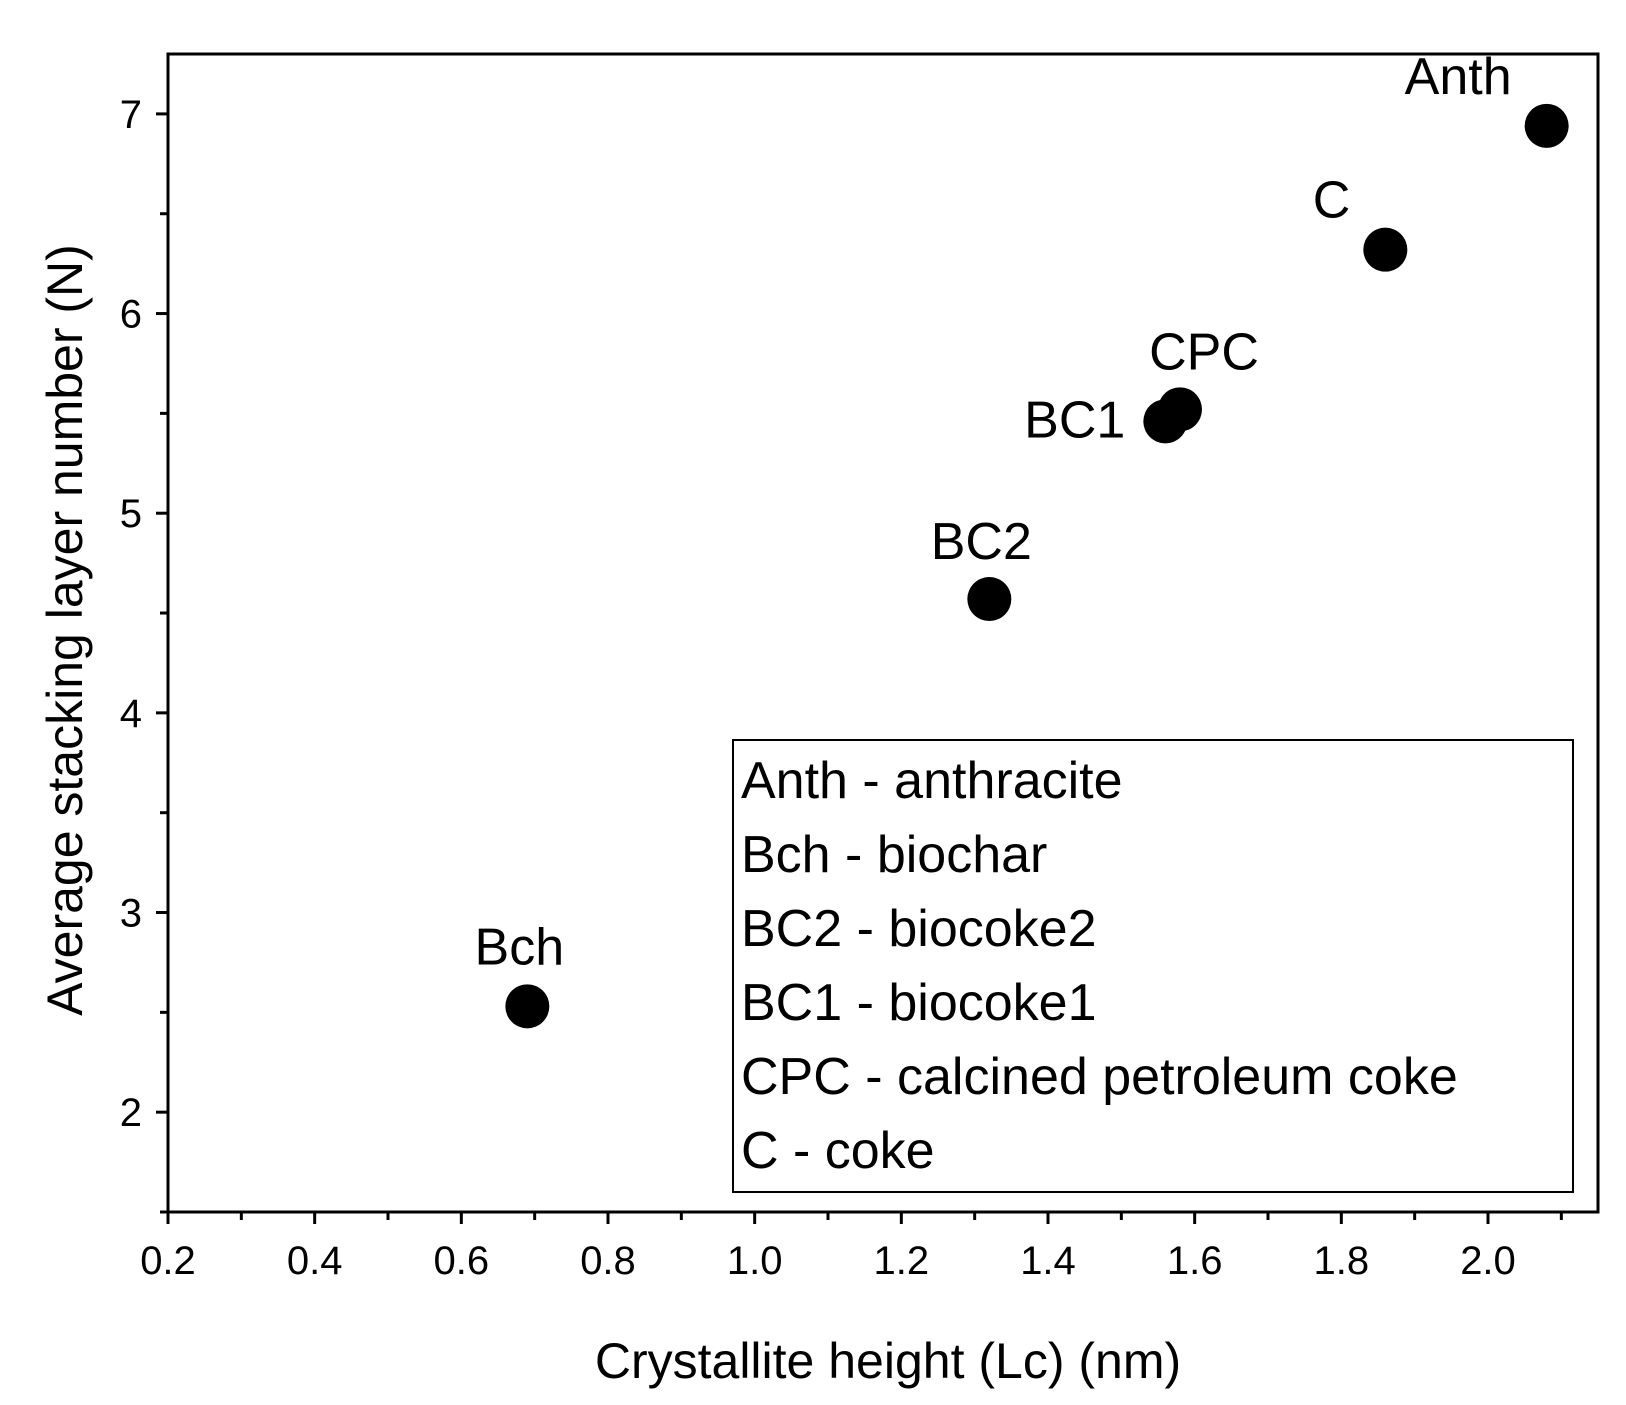 This screenshot has width=1626, height=1405. Describe the element at coordinates (520, 947) in the screenshot. I see `point-label-bch: Bch` at that location.